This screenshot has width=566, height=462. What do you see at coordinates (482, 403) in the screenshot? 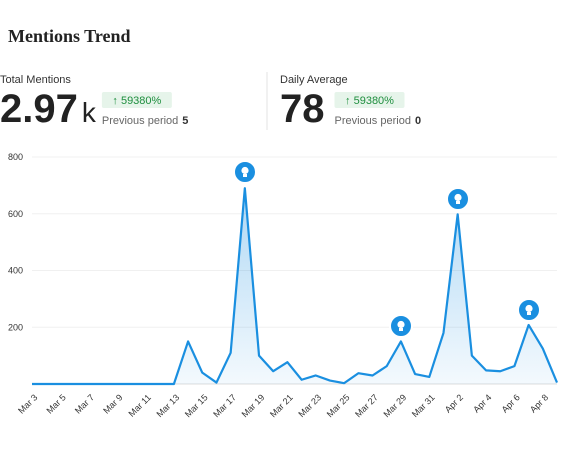
I see `x-tick-label: Apr 4` at bounding box center [482, 403].